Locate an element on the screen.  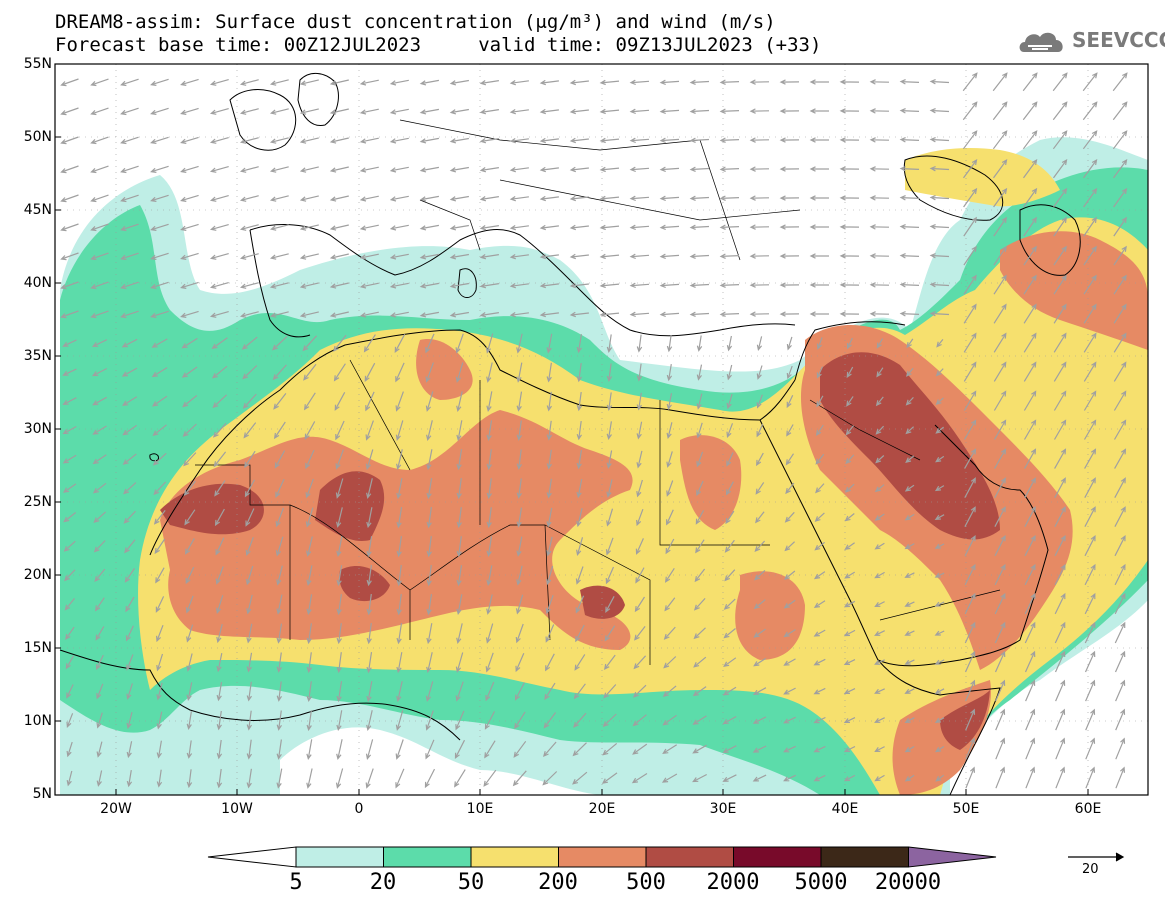
colorbar-label-5000: 5000 is located at coordinates (821, 882).